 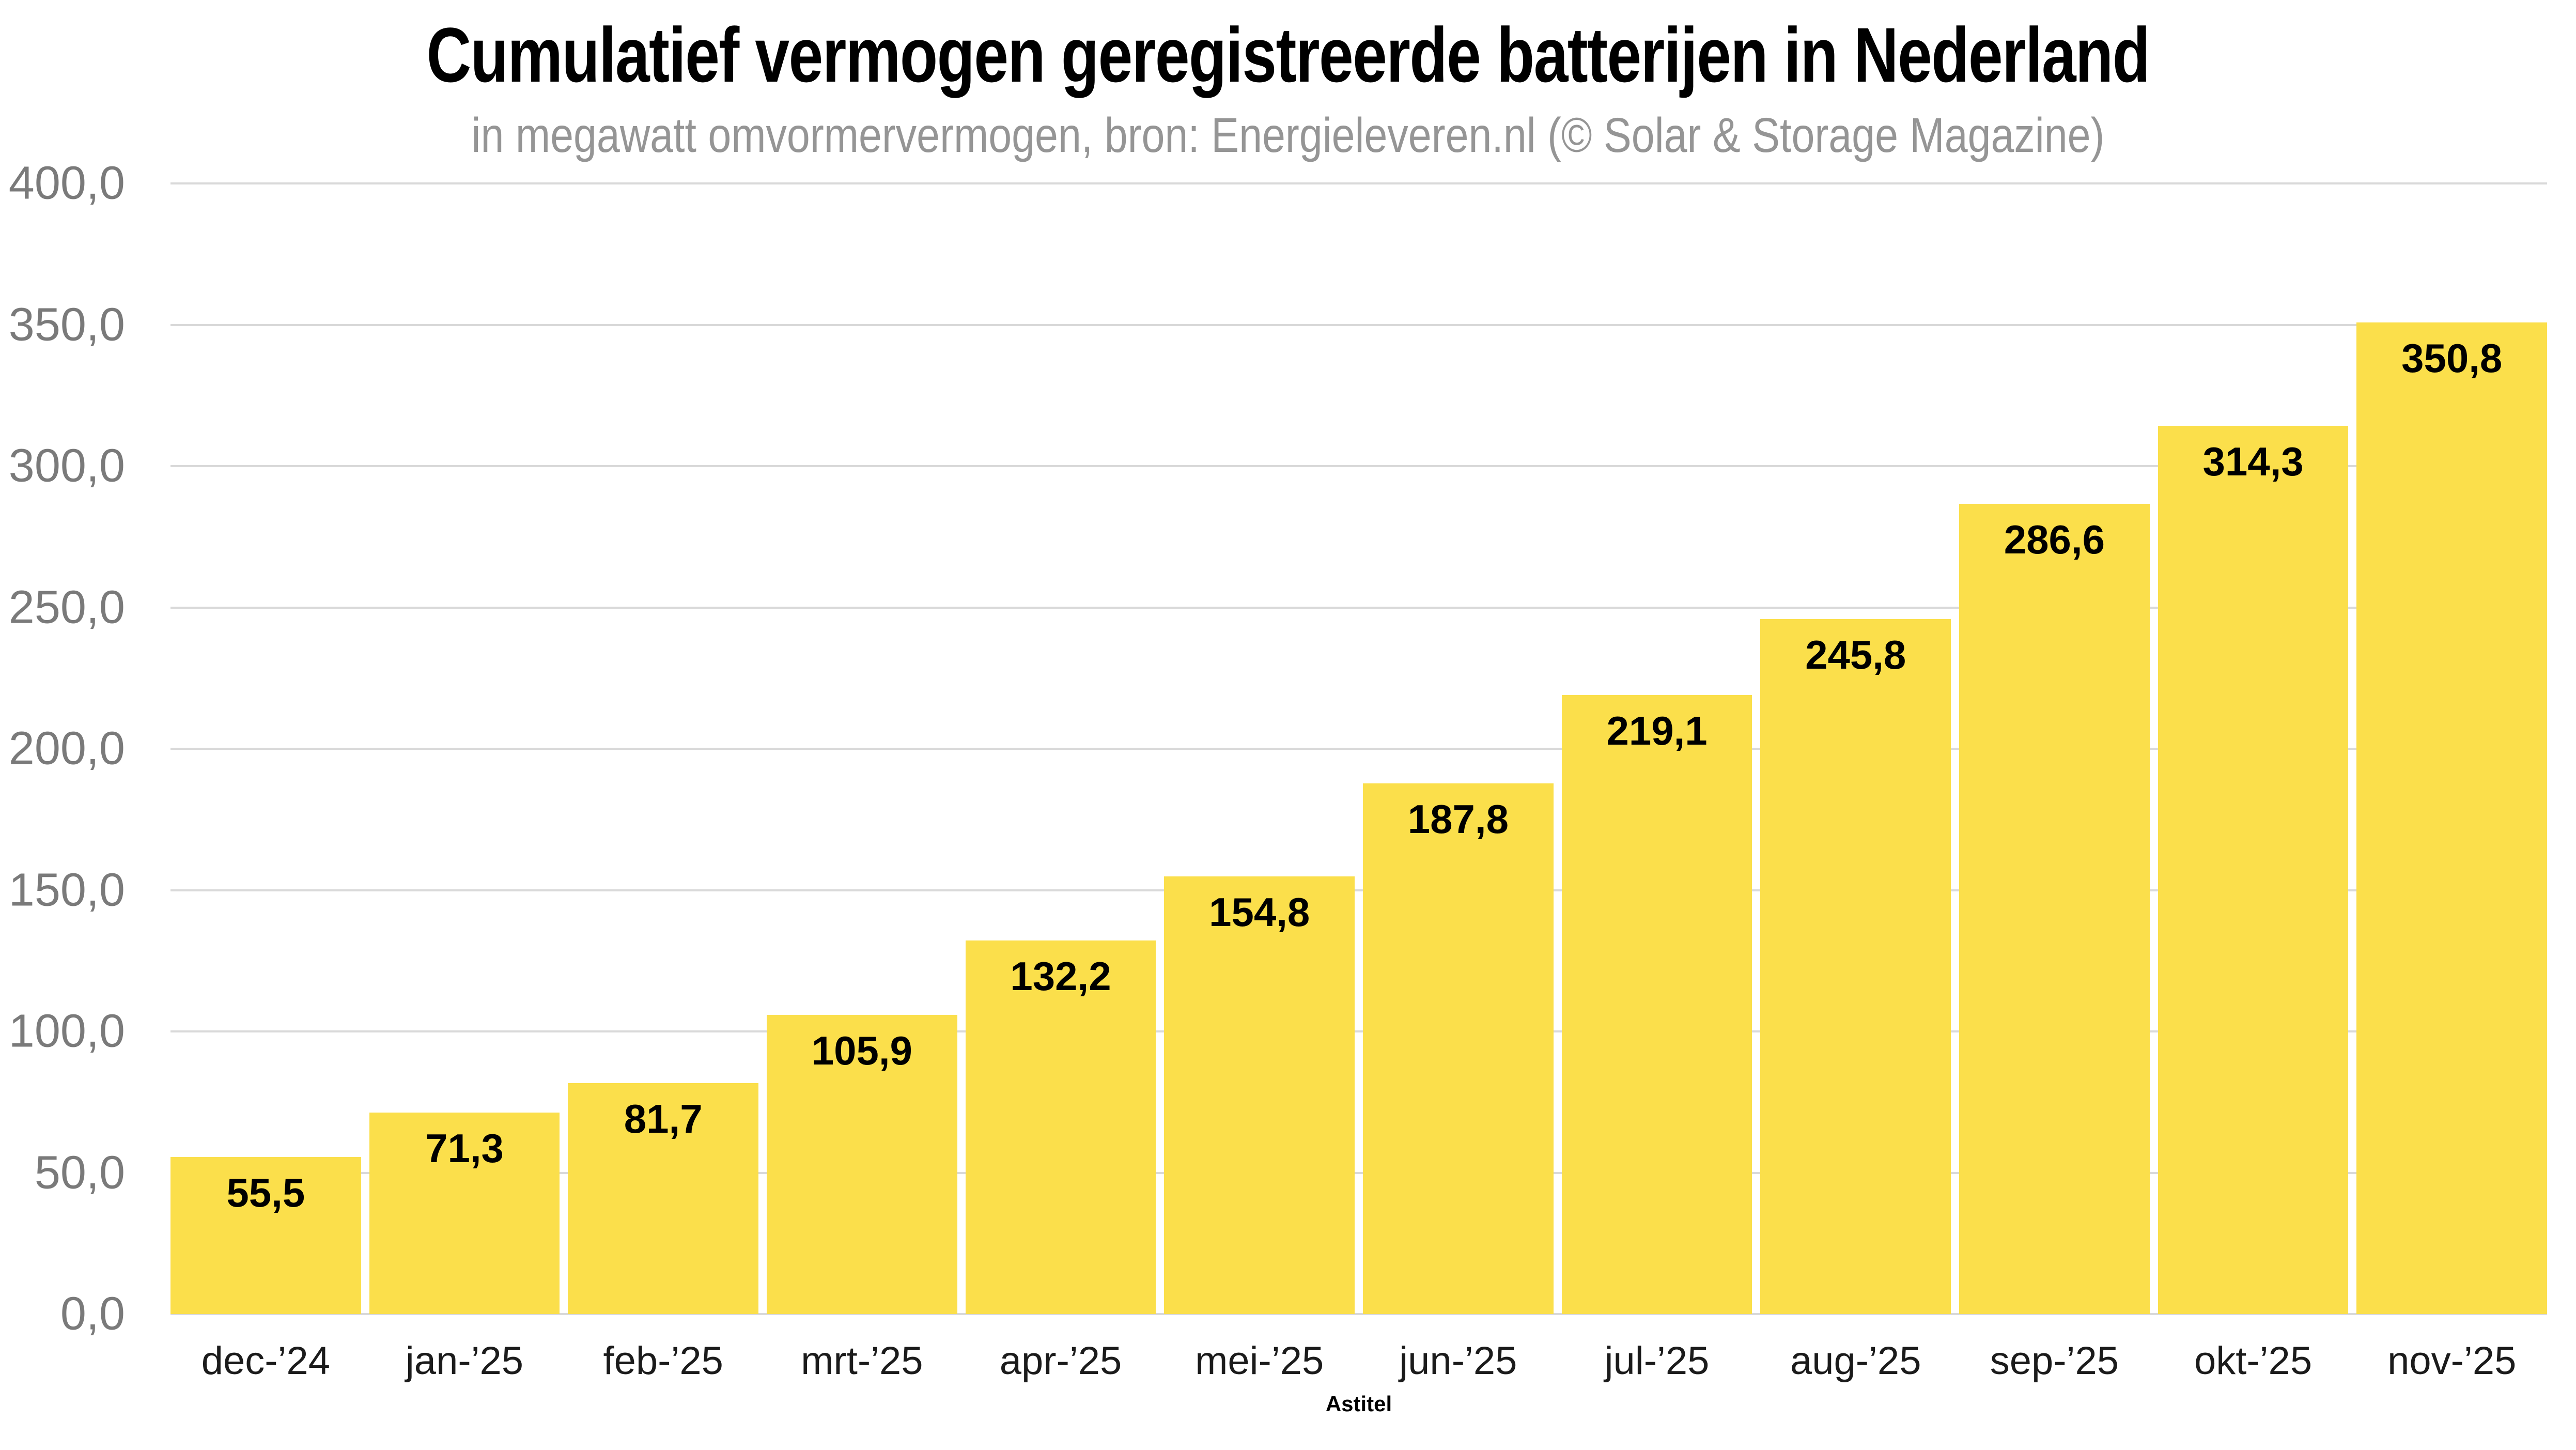 What do you see at coordinates (1656, 1004) in the screenshot?
I see `bar: 219,1` at bounding box center [1656, 1004].